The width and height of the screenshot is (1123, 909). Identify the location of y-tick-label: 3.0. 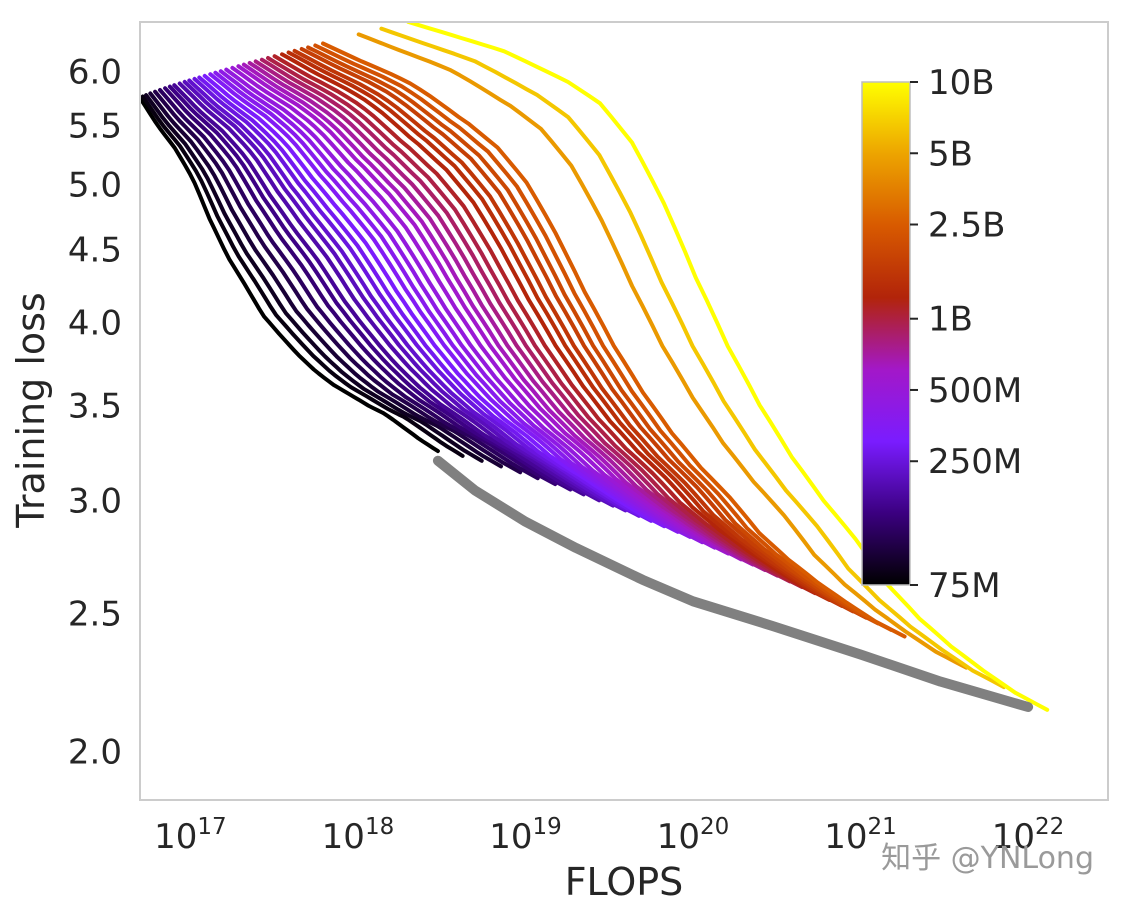
(95, 502).